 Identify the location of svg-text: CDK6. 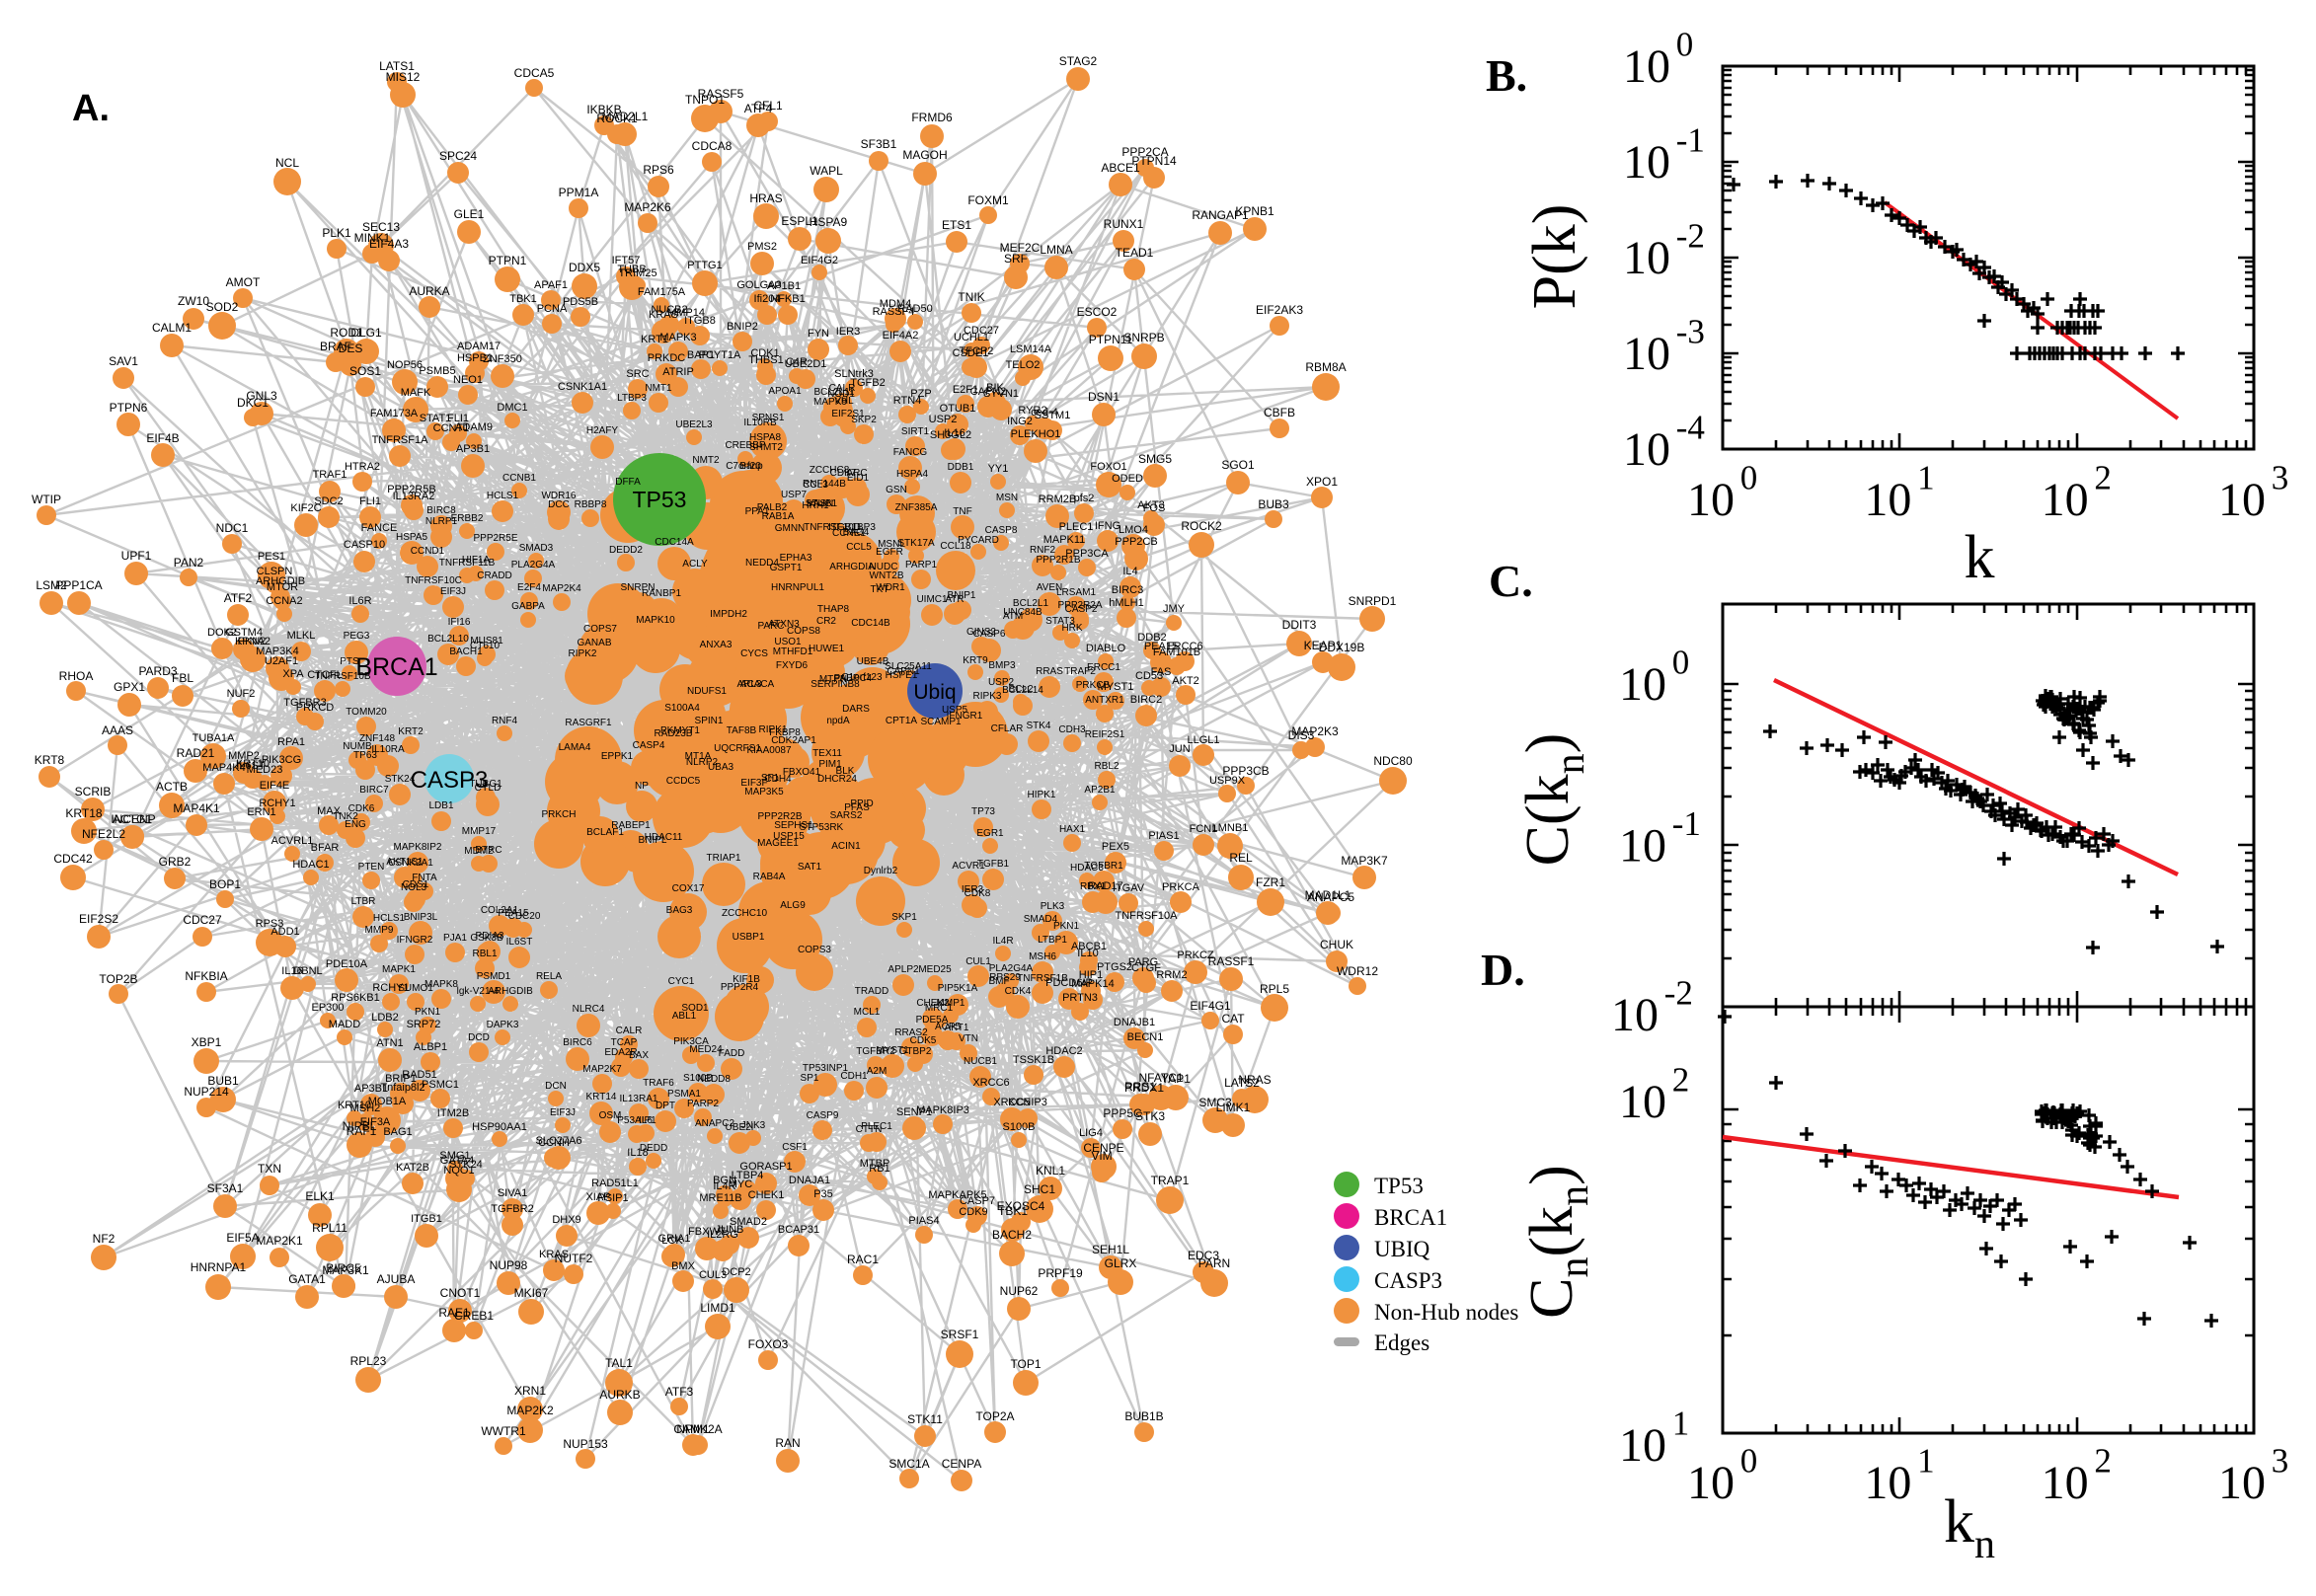
(361, 808).